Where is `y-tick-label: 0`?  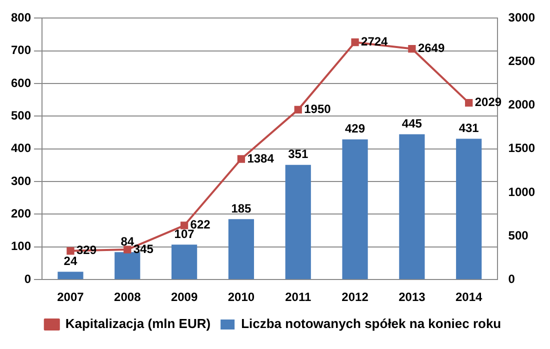 y-tick-label: 0 is located at coordinates (28, 279).